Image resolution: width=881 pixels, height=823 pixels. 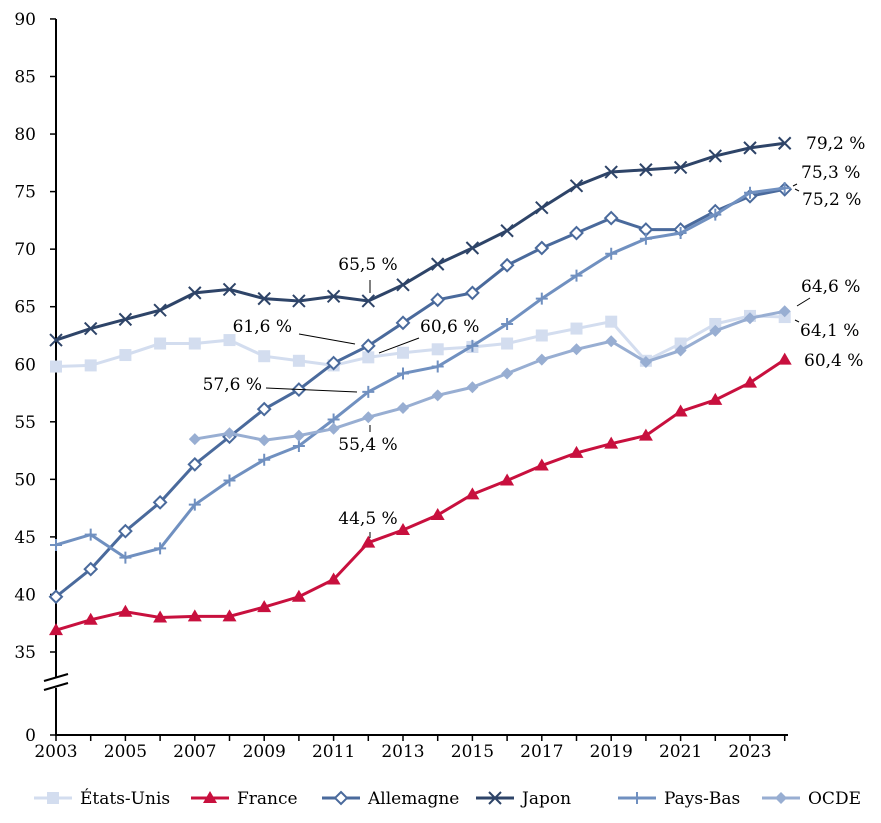 What do you see at coordinates (264, 752) in the screenshot?
I see `x-tick-label: 2009` at bounding box center [264, 752].